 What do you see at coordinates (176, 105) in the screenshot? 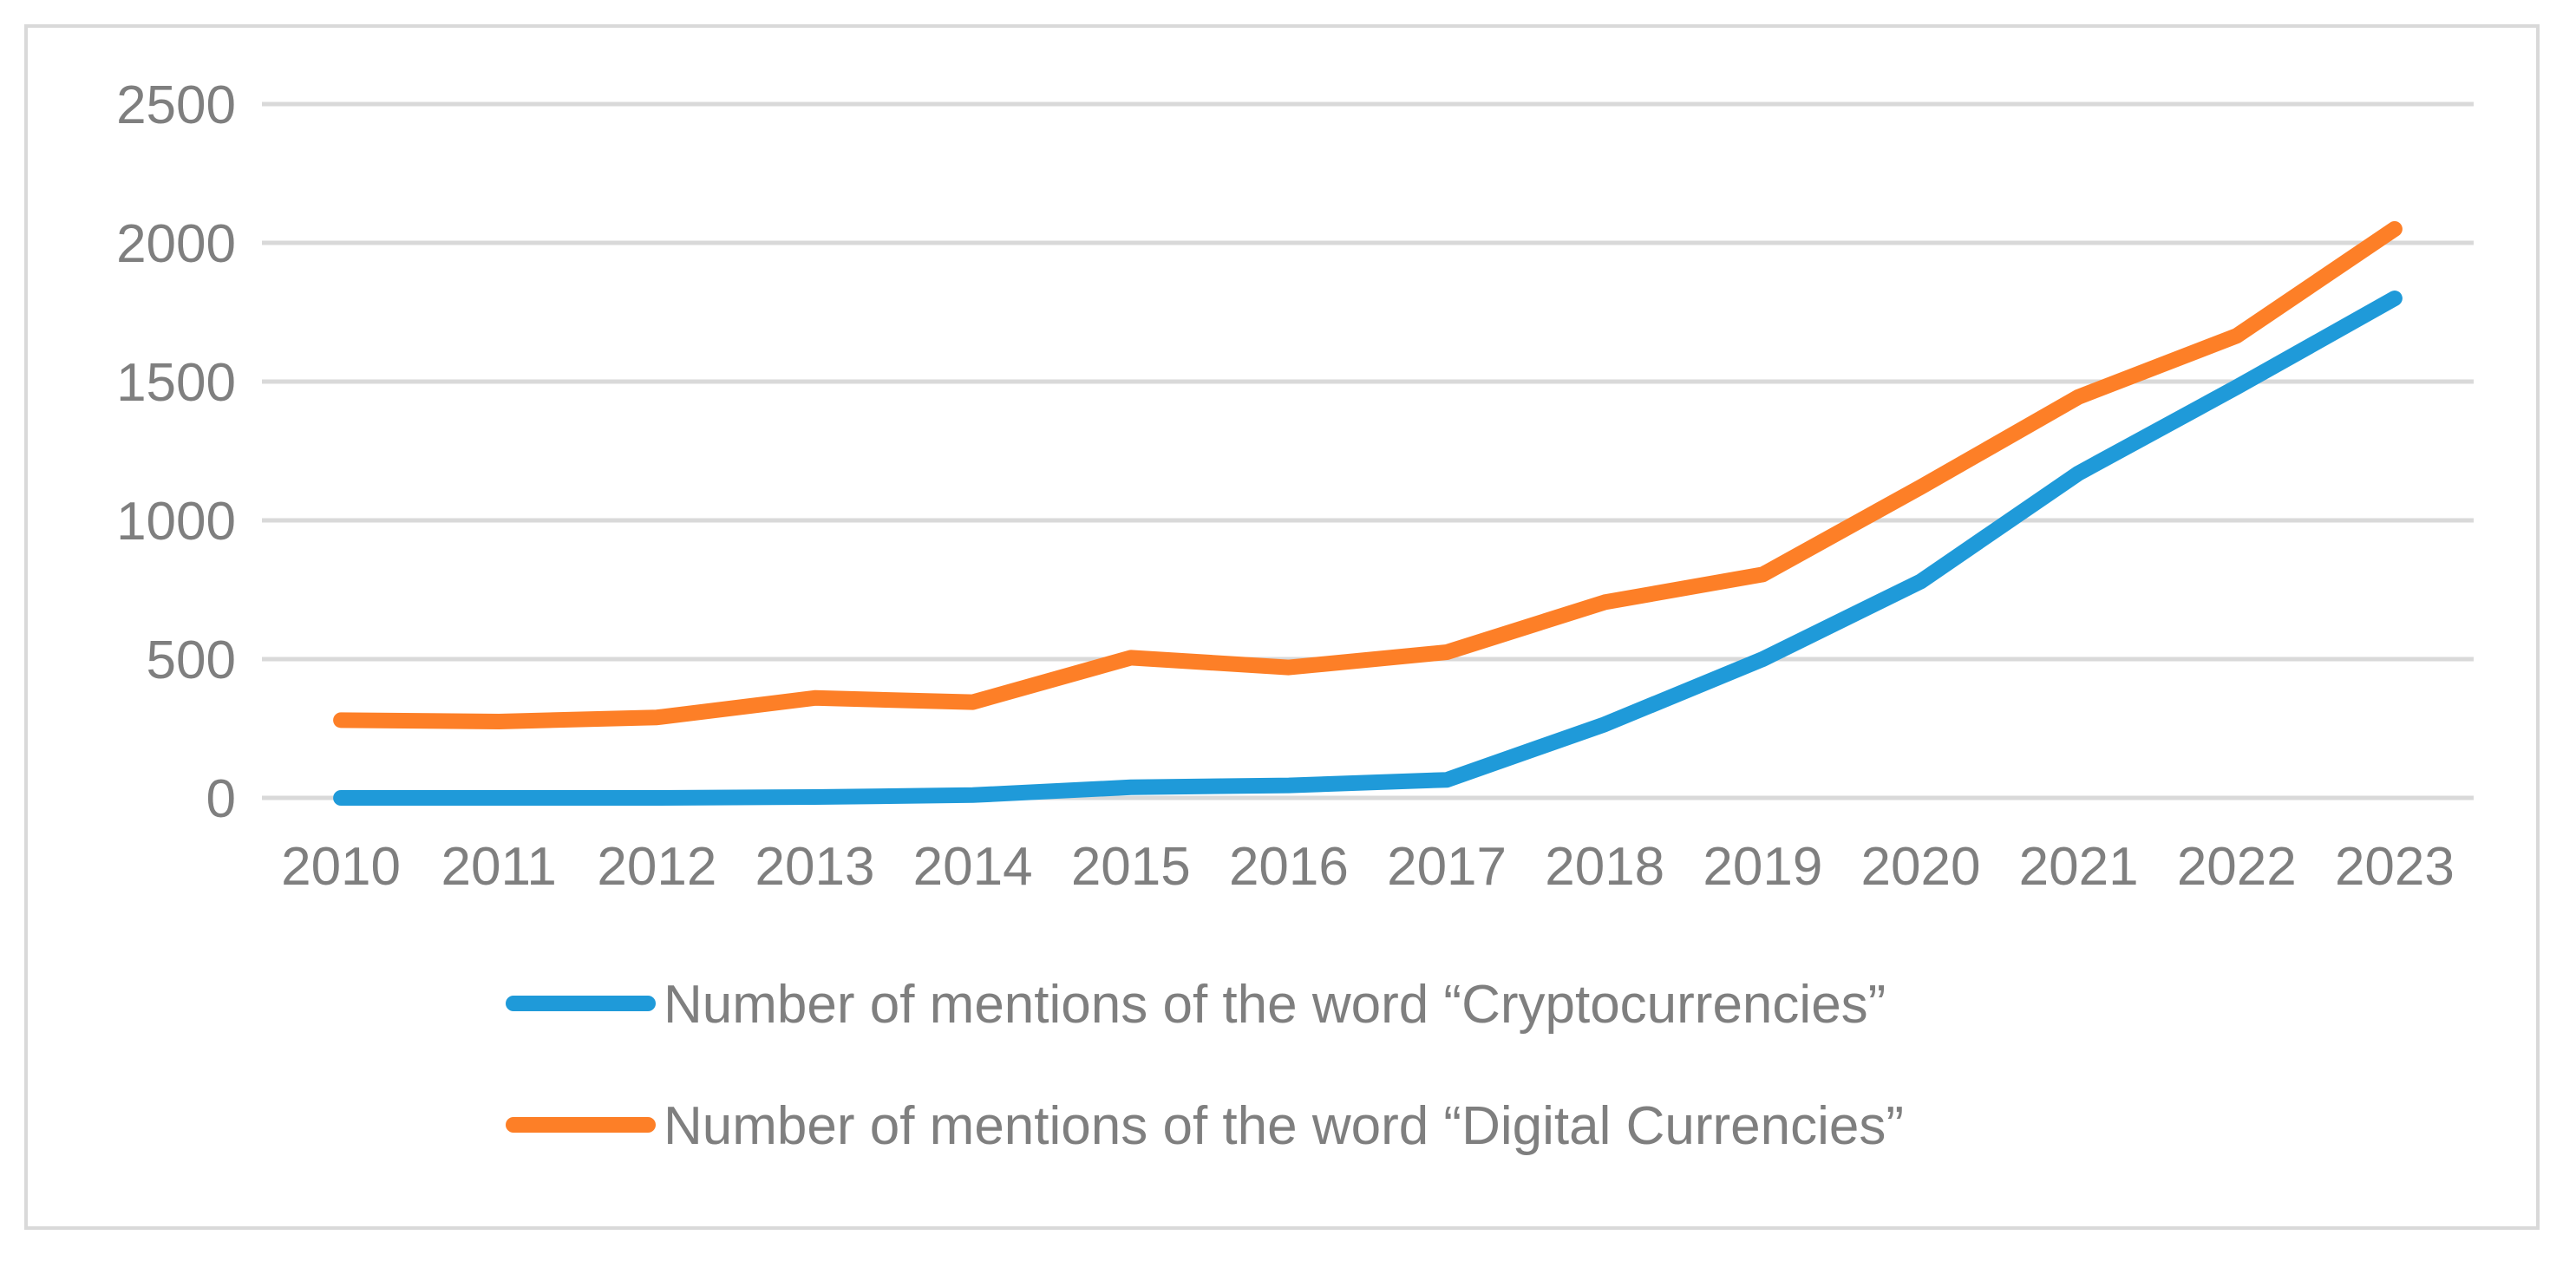
I see `y-tick-label: 2500` at bounding box center [176, 105].